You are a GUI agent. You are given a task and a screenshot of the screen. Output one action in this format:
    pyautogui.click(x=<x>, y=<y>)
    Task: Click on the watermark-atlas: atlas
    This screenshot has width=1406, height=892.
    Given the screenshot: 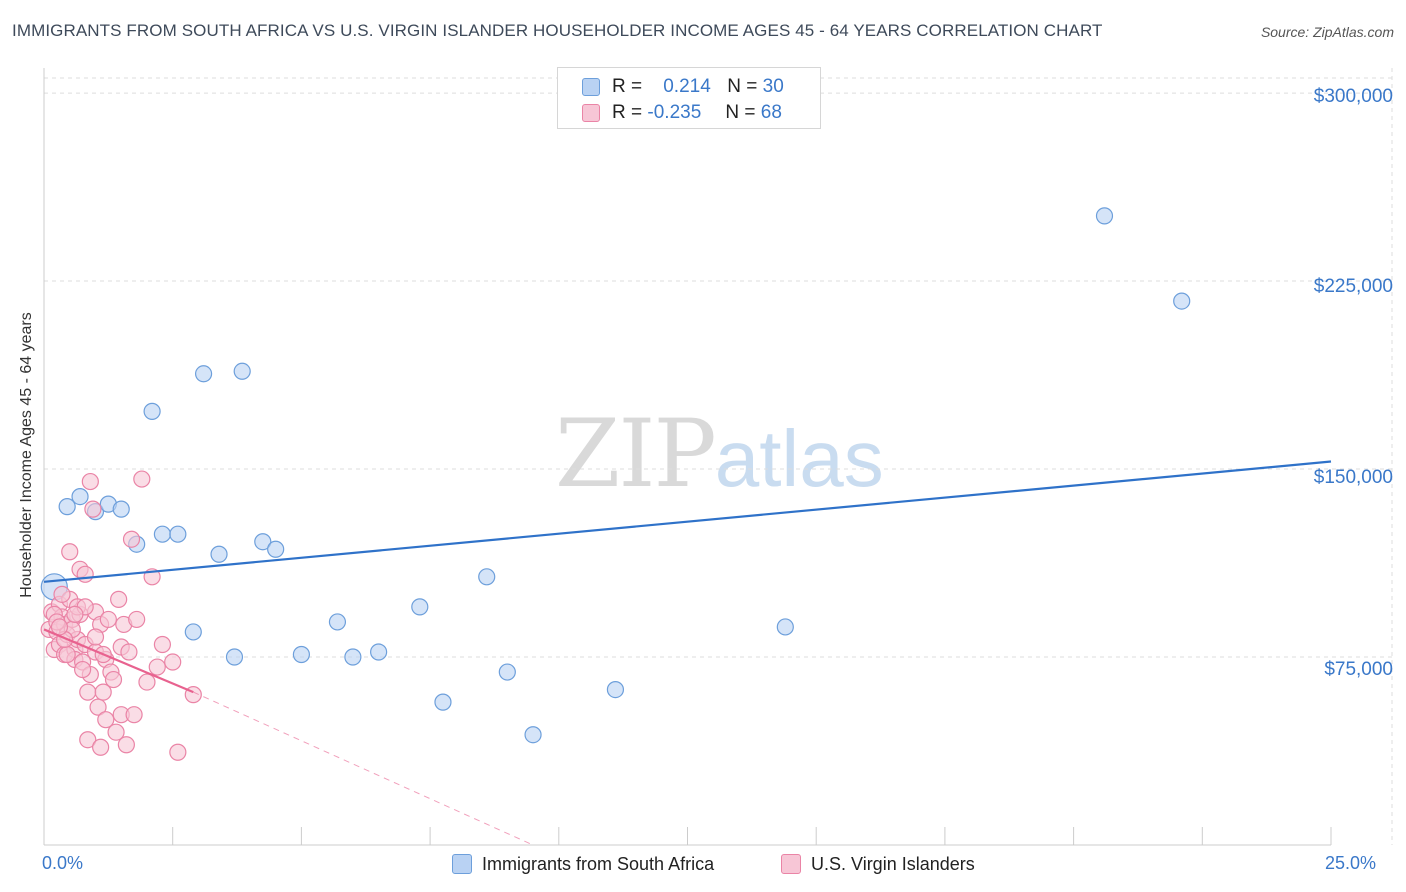 What is the action you would take?
    pyautogui.click(x=799, y=458)
    